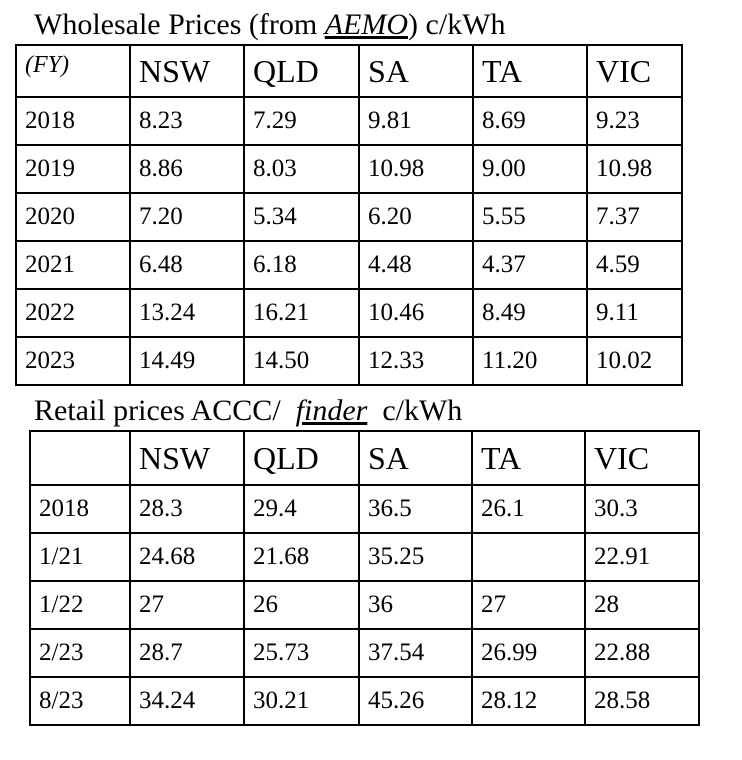 The image size is (742, 760). What do you see at coordinates (73, 121) in the screenshot?
I see `wholesale-row-label: 2018` at bounding box center [73, 121].